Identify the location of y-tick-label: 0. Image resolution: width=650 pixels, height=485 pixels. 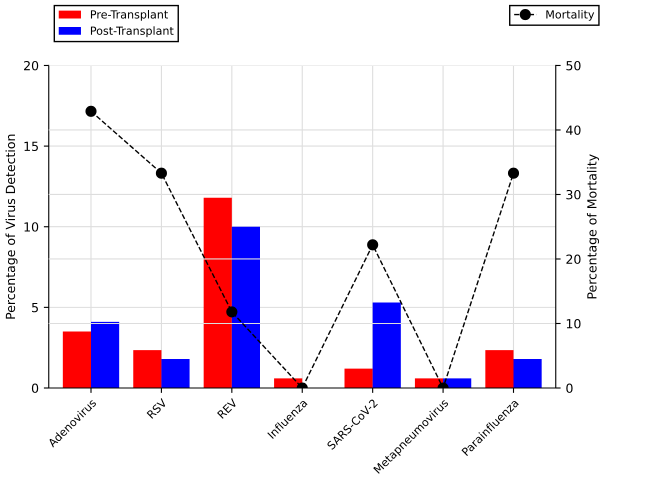
(35, 388).